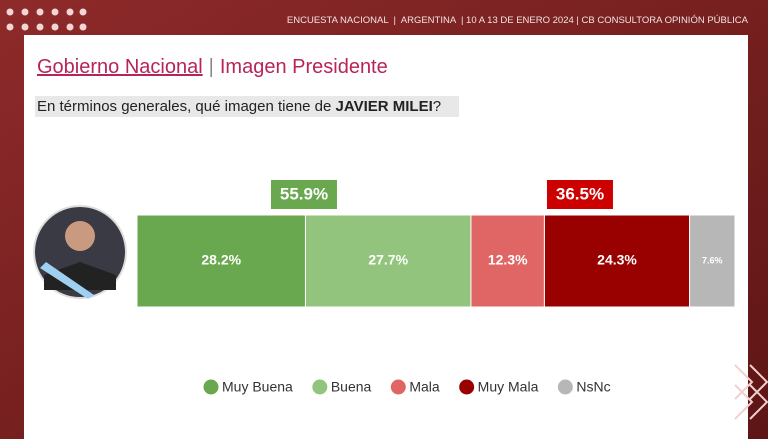 The image size is (768, 439). Describe the element at coordinates (508, 260) in the screenshot. I see `value-label: 12.3%` at that location.